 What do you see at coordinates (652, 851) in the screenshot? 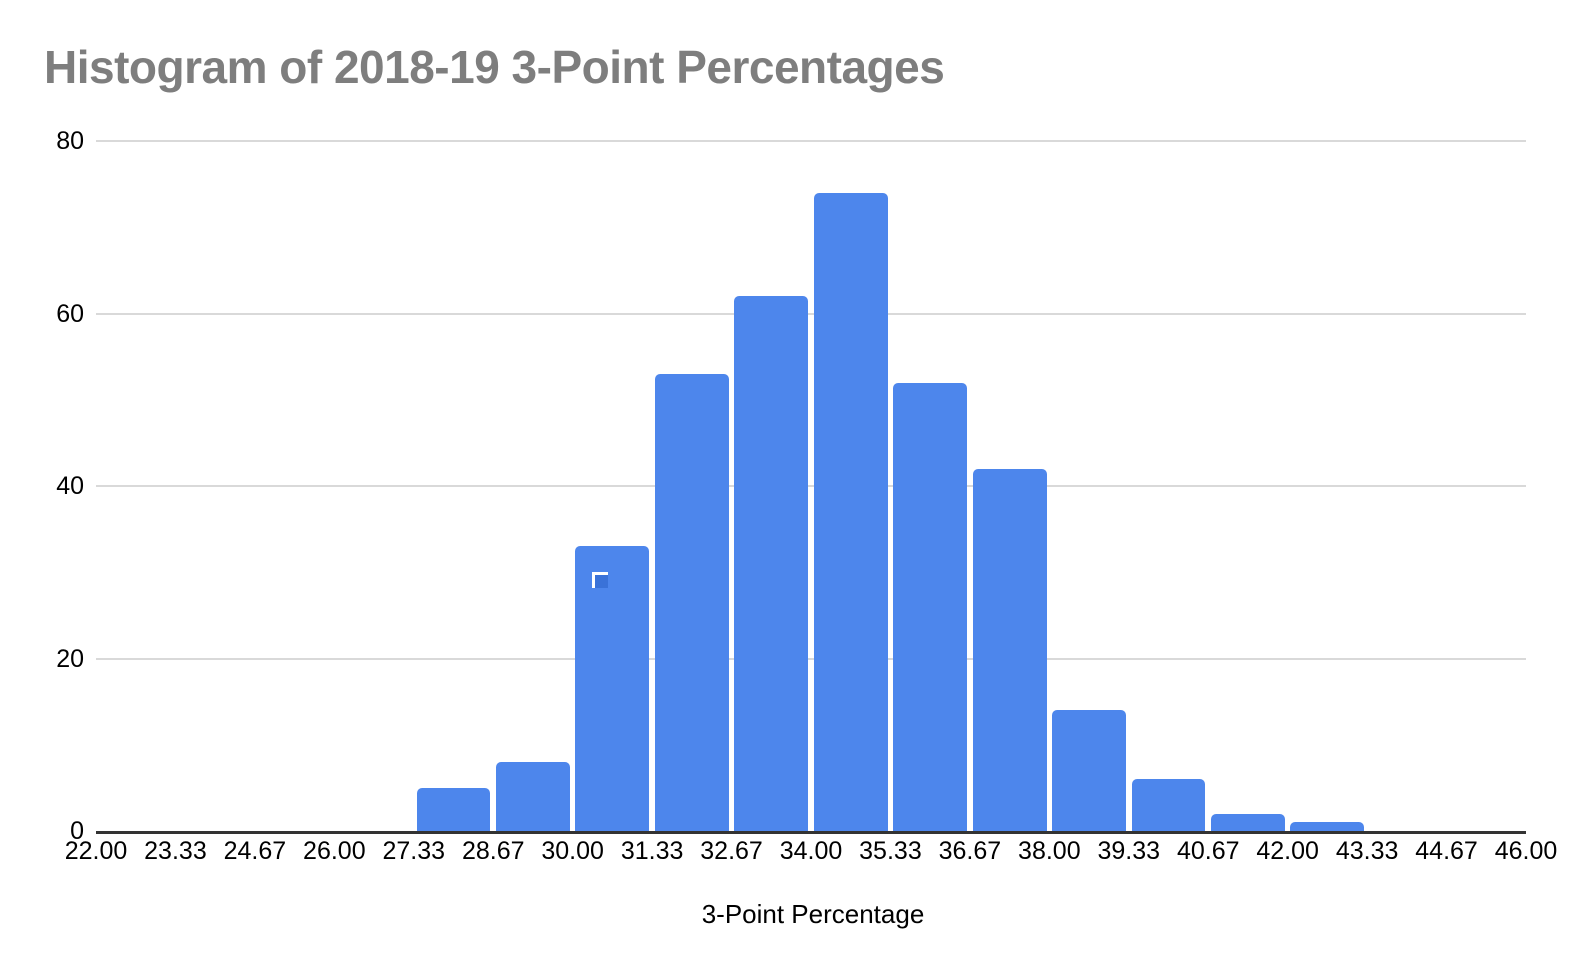
I see `x-axis-tick-label: 31.33` at bounding box center [652, 851].